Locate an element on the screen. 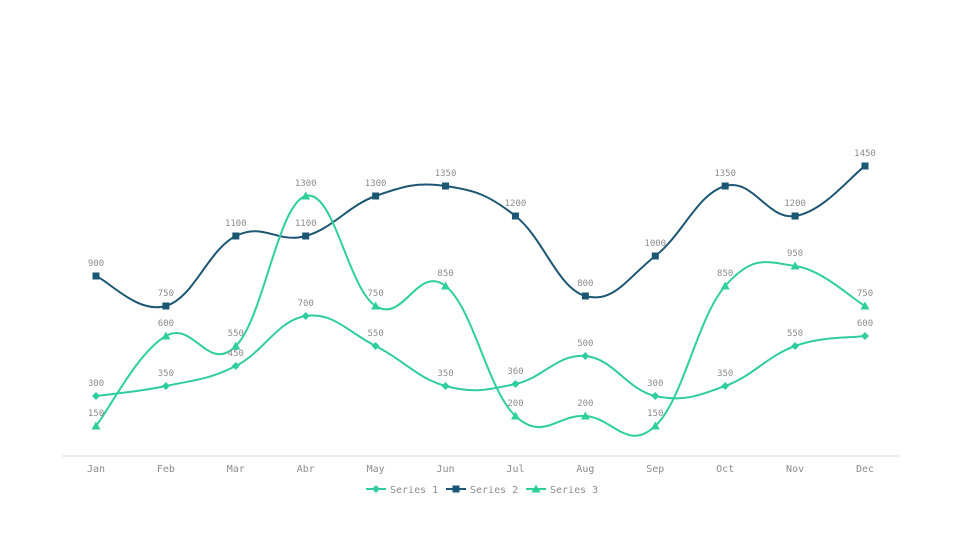  series-3-point-jun is located at coordinates (446, 285).